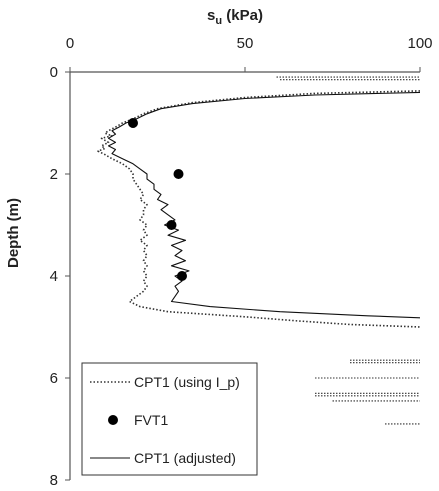 This screenshot has width=439, height=491. I want to click on legend-label-cpt1-adjusted: CPT1 (adjusted), so click(185, 458).